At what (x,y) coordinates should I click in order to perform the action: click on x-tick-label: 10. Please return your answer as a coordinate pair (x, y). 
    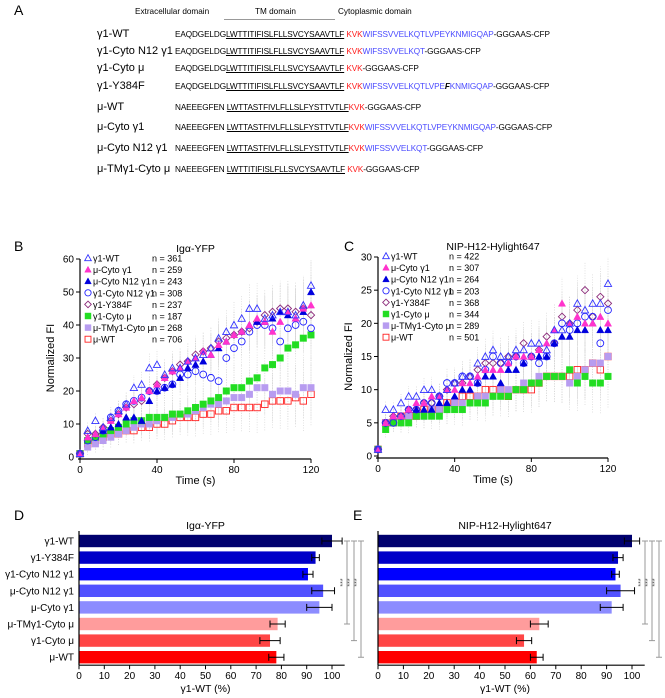
    Looking at the image, I should click on (404, 676).